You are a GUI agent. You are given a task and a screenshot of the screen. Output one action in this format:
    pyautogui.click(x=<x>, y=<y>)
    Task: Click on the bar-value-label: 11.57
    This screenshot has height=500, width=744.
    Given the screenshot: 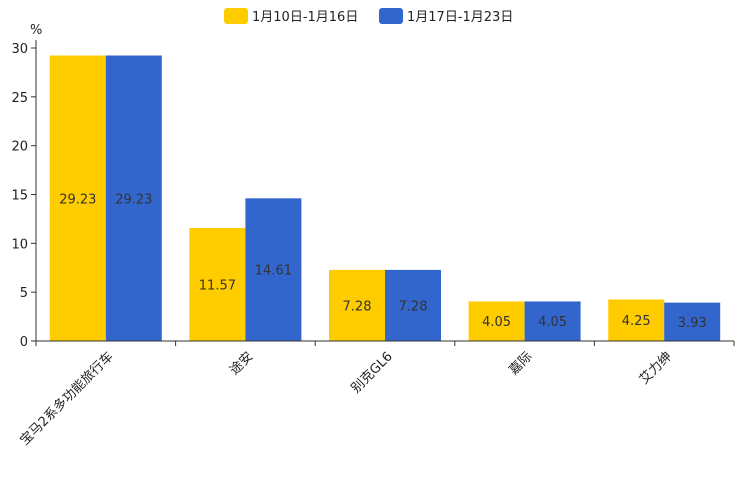 What is the action you would take?
    pyautogui.click(x=217, y=285)
    